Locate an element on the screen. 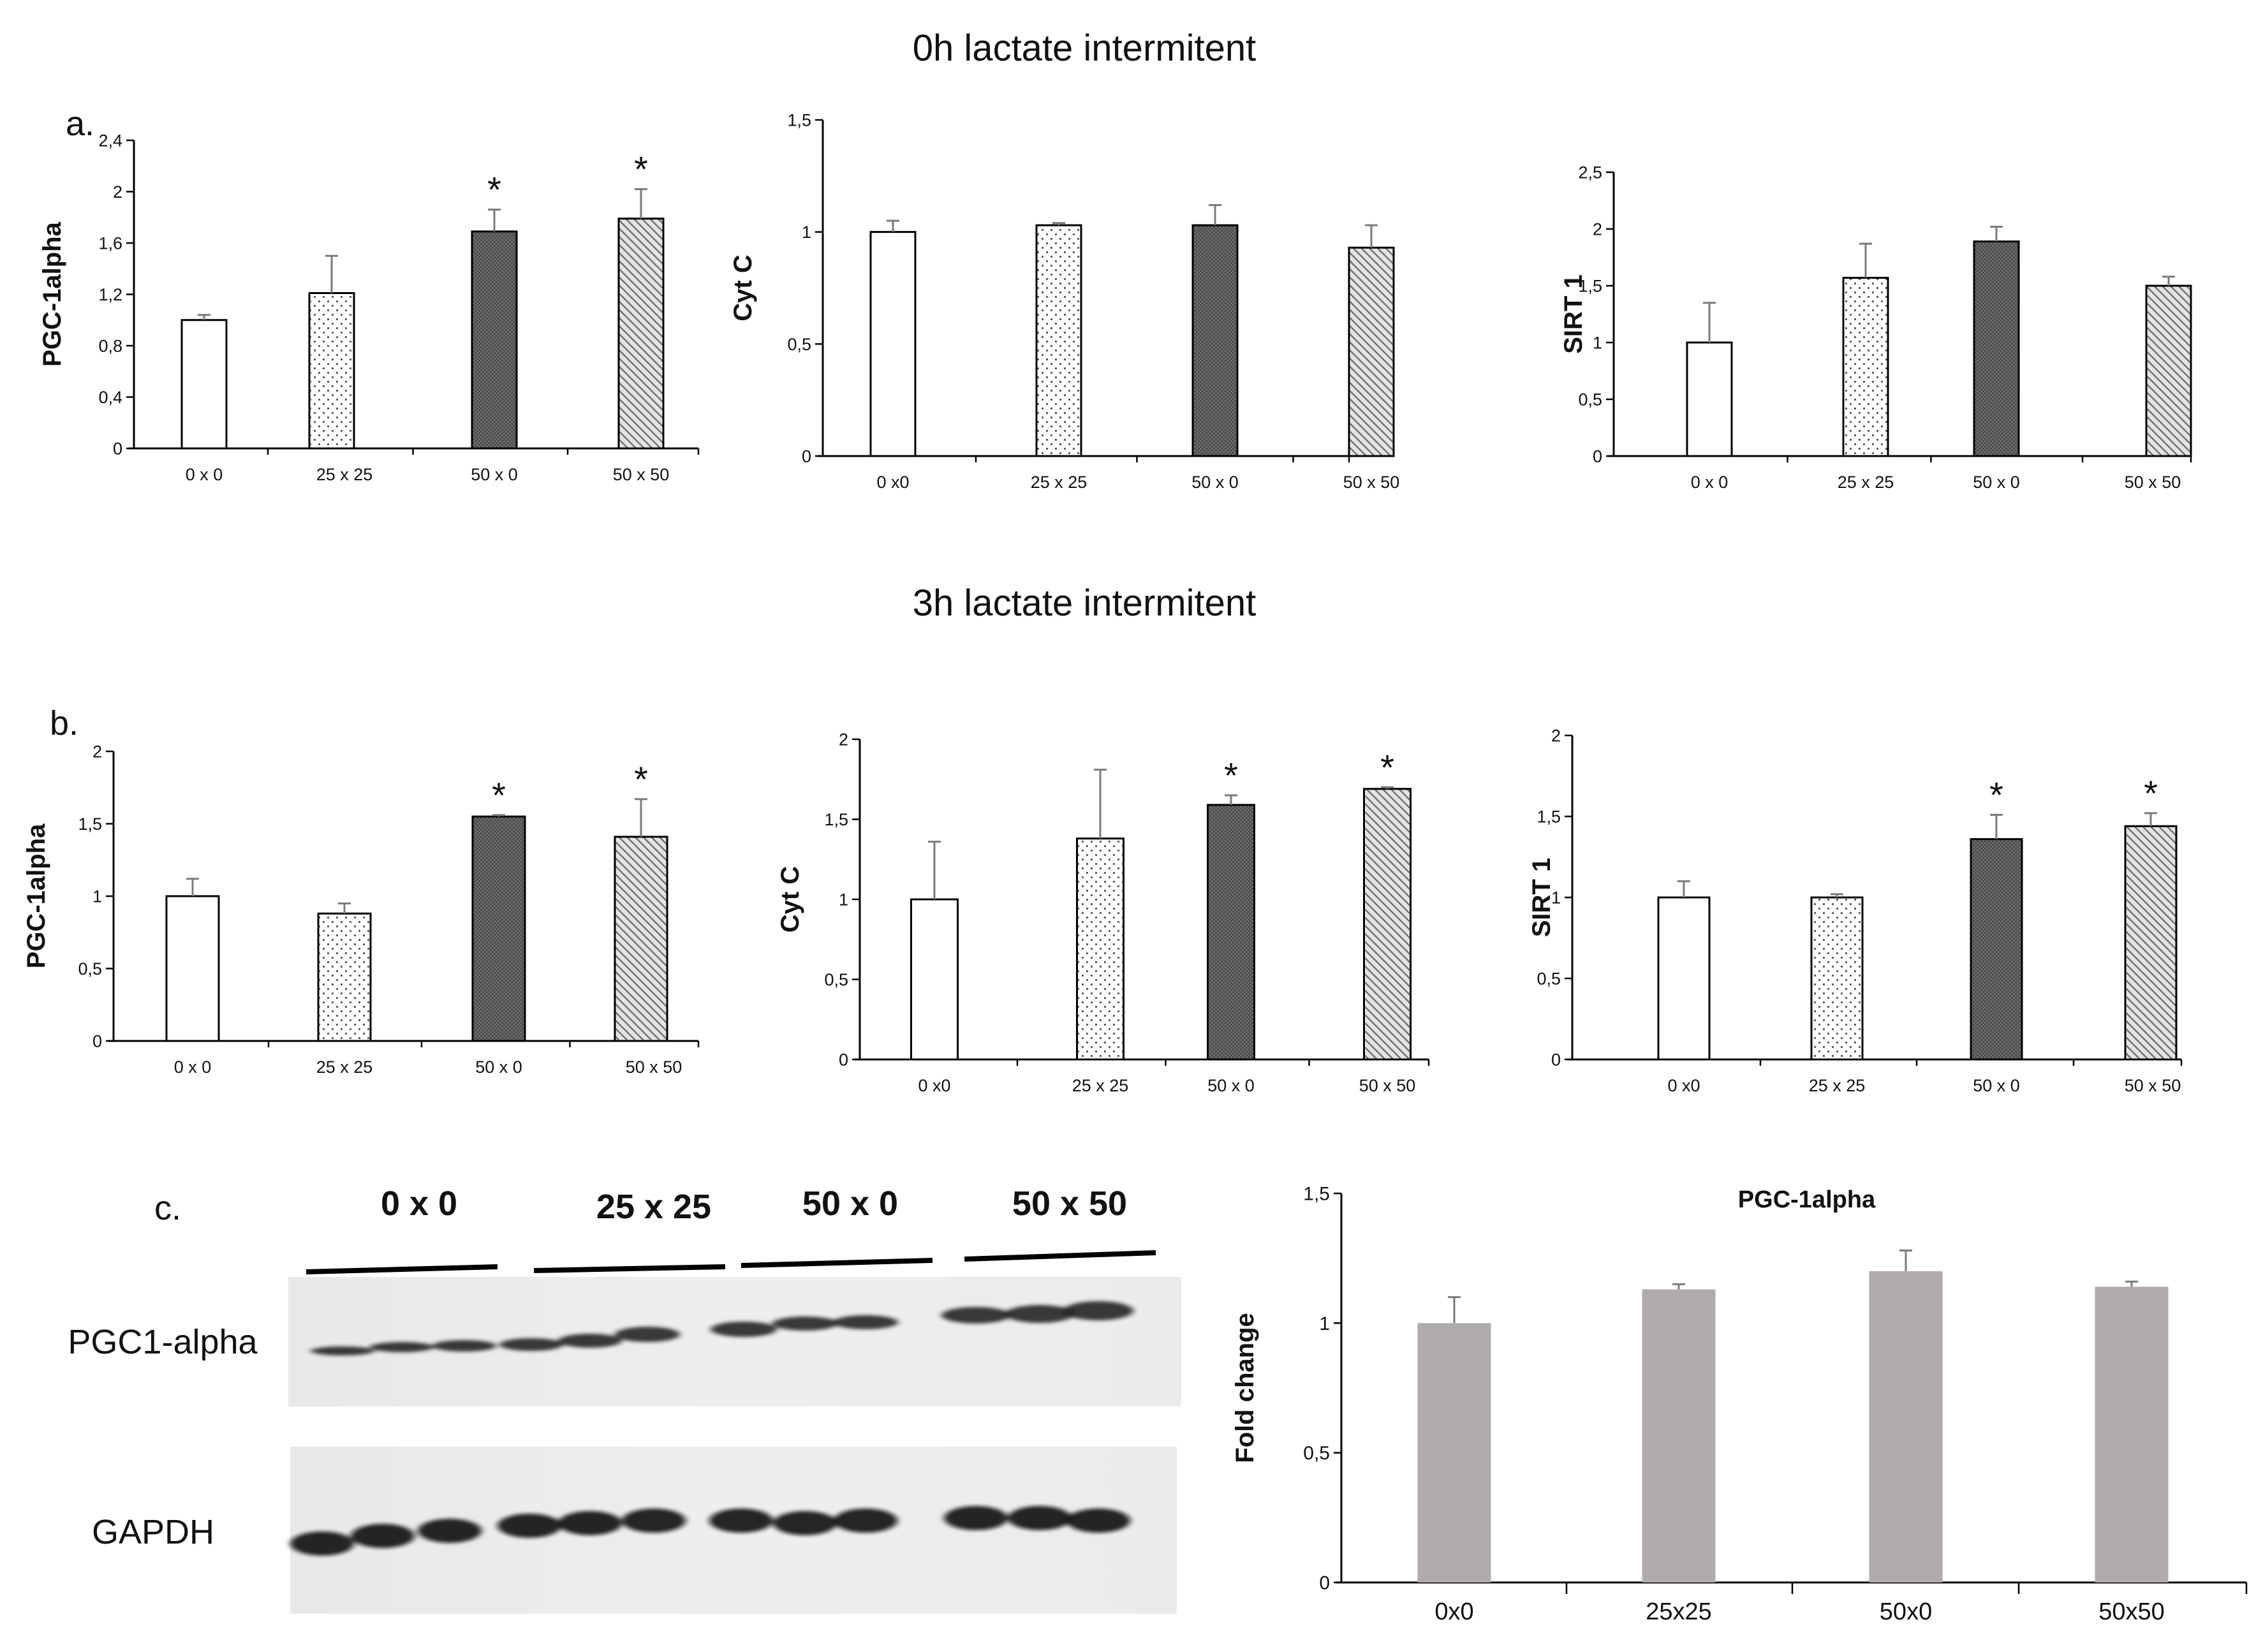 The height and width of the screenshot is (1652, 2256). blot-group-label: 25 x 25 is located at coordinates (653, 1207).